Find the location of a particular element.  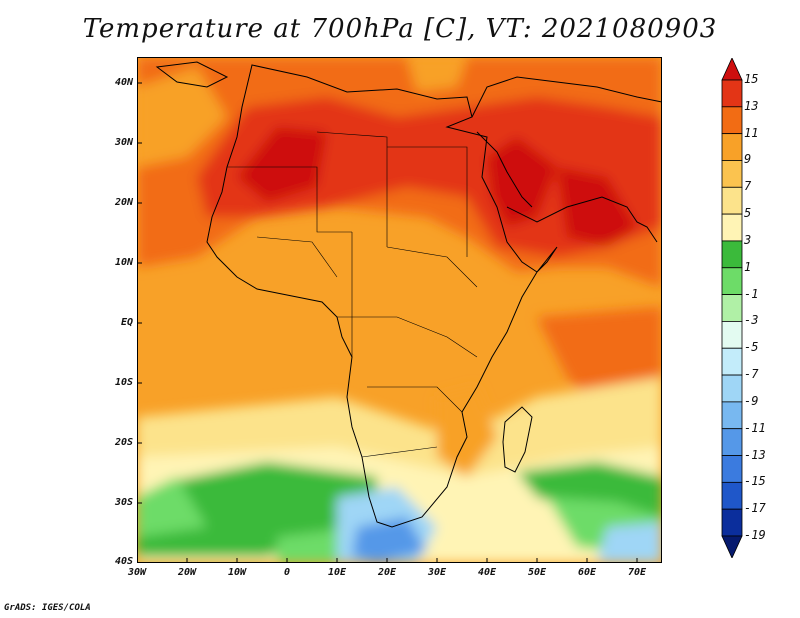

colorbar-label: 1 is located at coordinates (748, 266).